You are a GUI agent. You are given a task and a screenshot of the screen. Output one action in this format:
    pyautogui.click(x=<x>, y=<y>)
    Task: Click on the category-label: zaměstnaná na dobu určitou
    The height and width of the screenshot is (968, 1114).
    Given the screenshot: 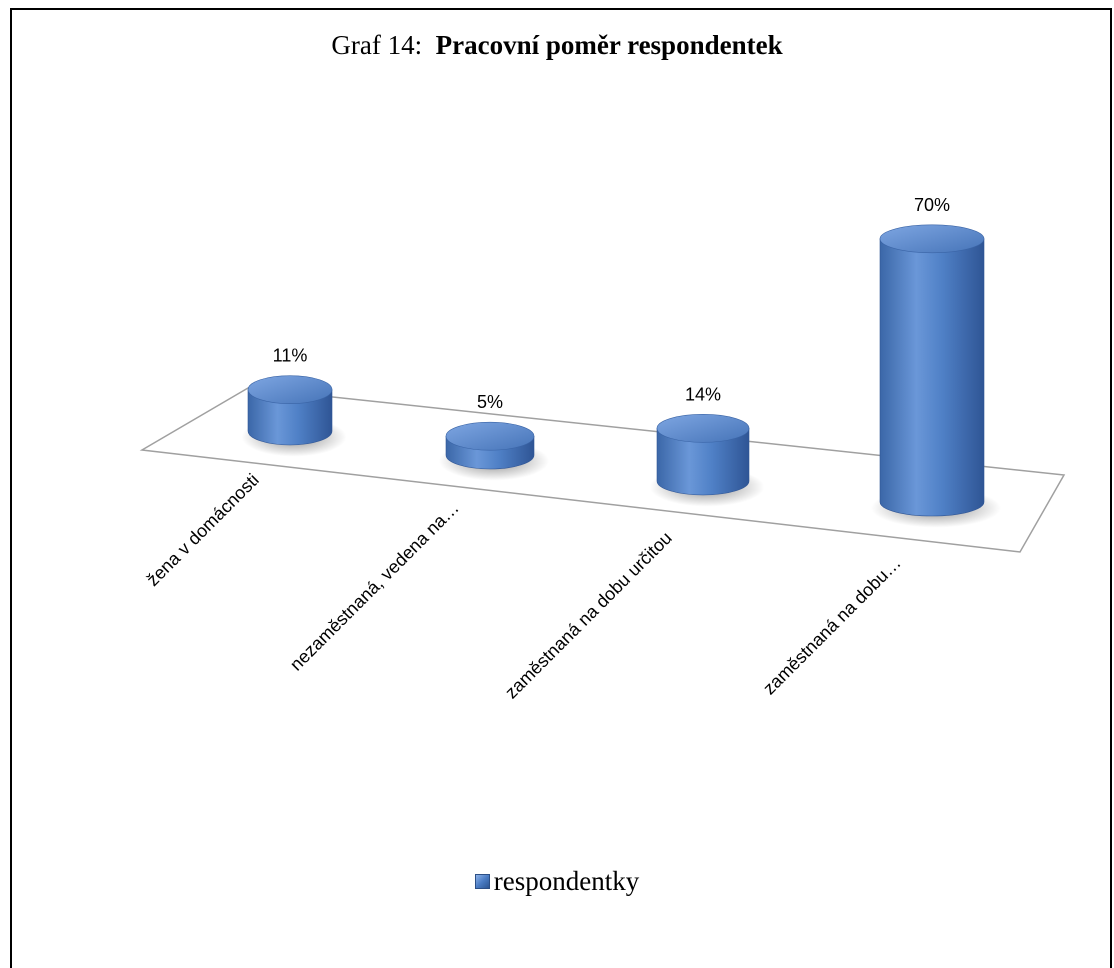 What is the action you would take?
    pyautogui.click(x=588, y=615)
    